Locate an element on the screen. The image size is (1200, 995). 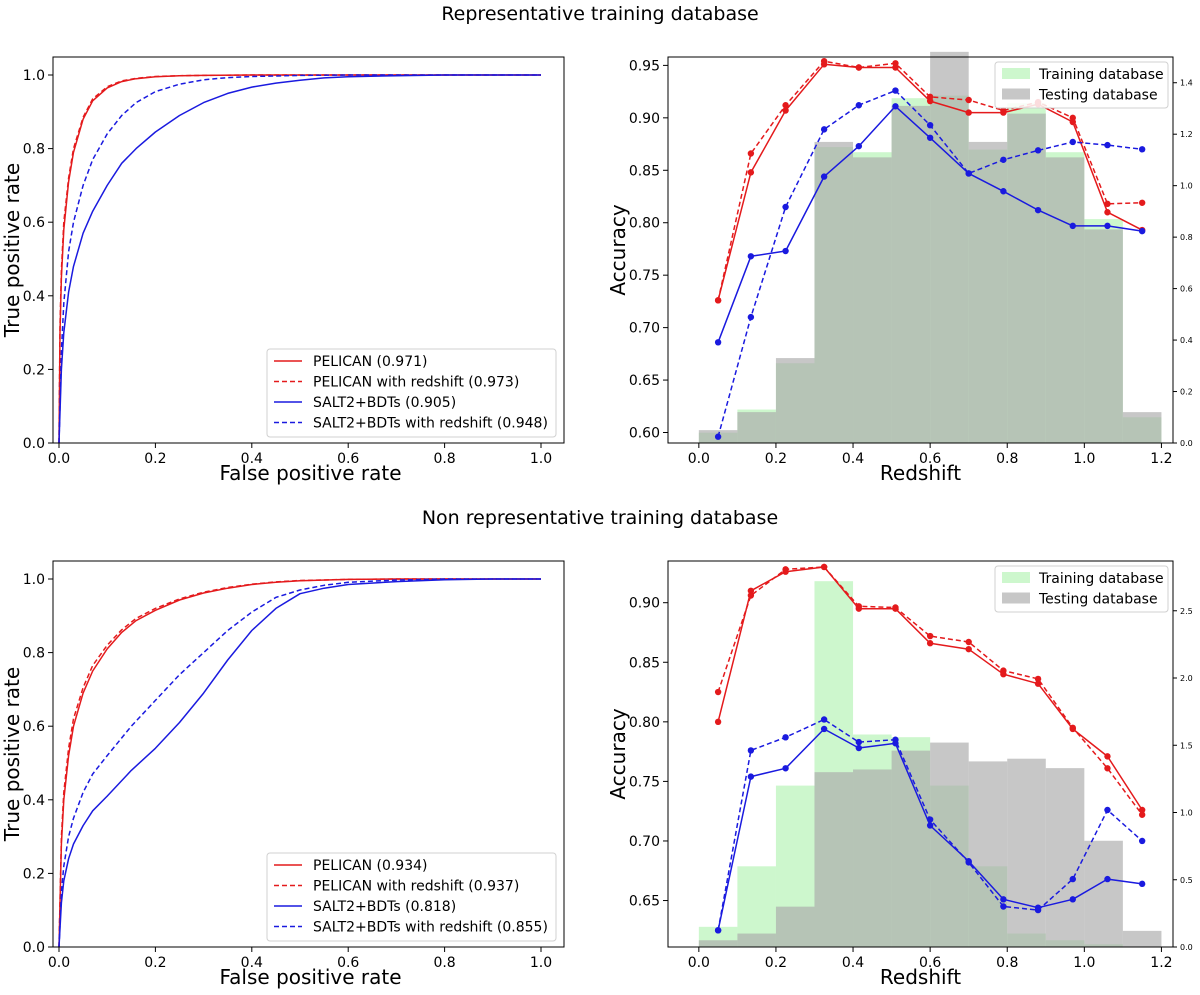
x-tick-label: 0.8 is located at coordinates (1007, 963).